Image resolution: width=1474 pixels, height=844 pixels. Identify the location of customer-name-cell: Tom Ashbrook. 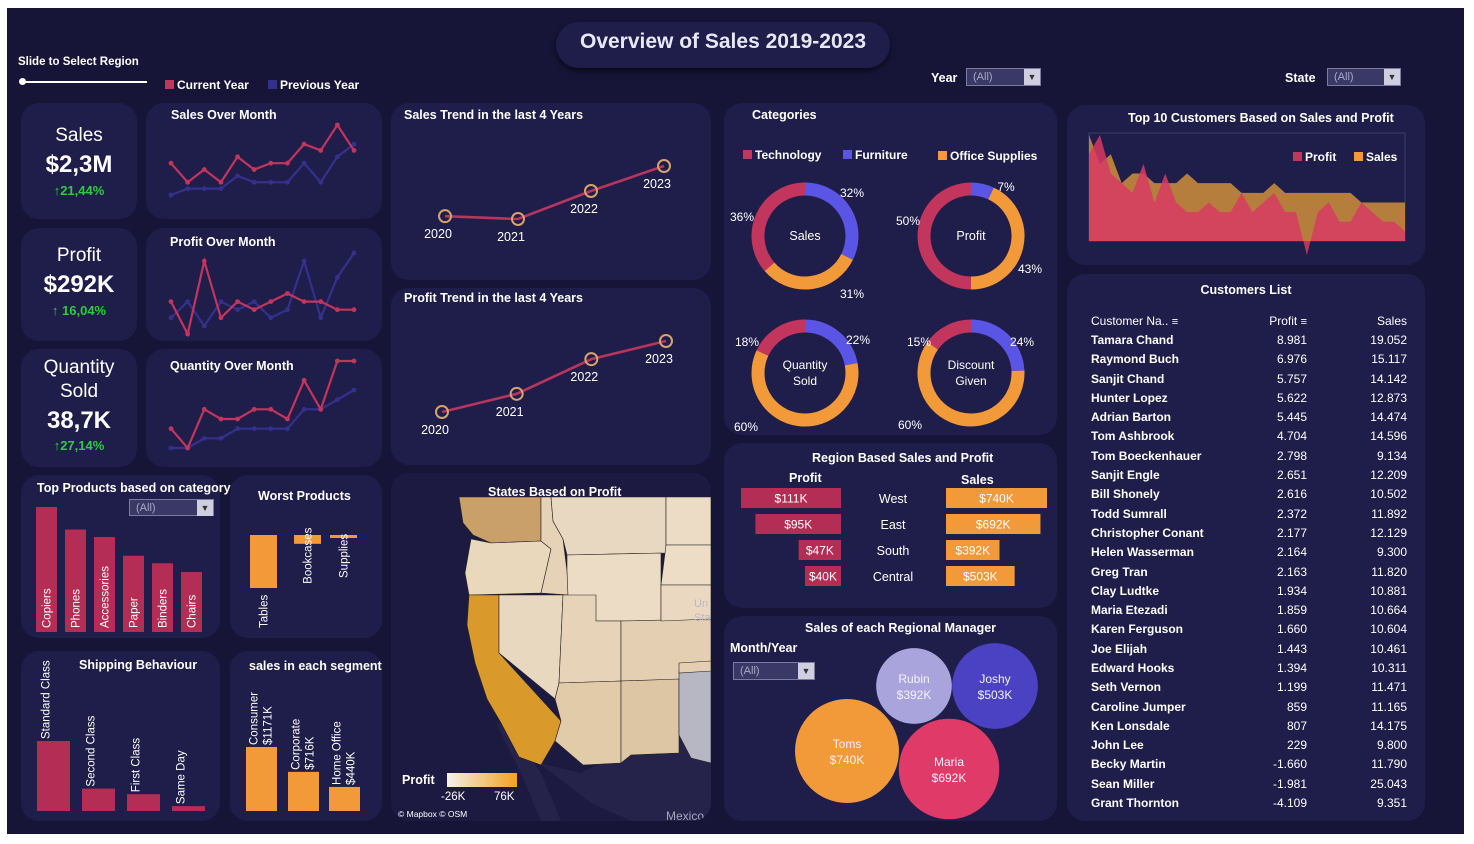
(1133, 436).